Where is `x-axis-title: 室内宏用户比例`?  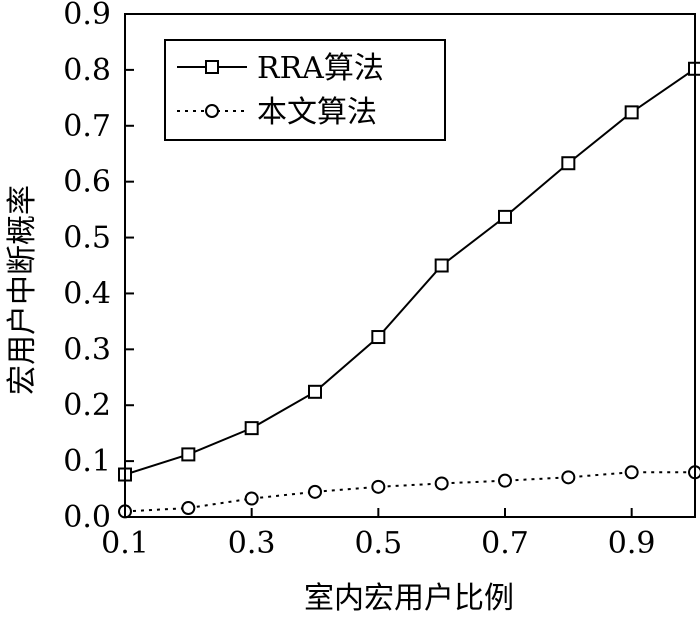 x-axis-title: 室内宏用户比例 is located at coordinates (409, 598).